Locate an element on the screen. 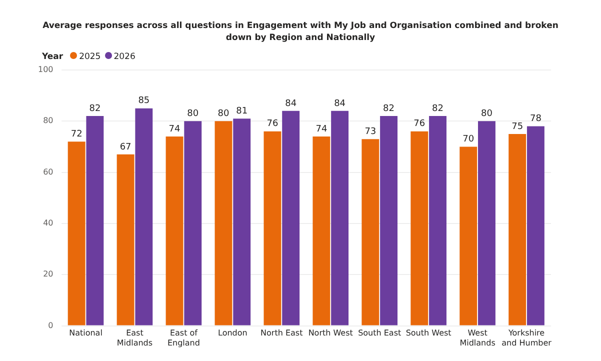  x-tick-label: East Midlands is located at coordinates (134, 338).